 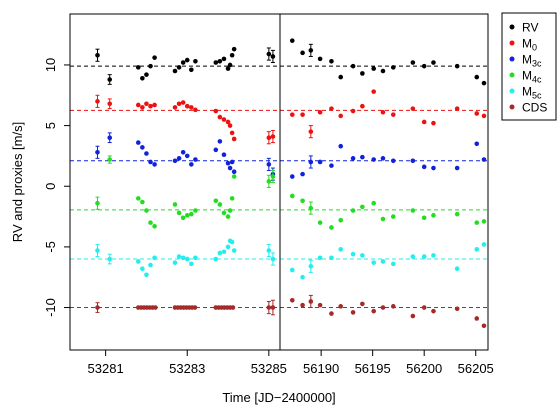 What do you see at coordinates (529, 66) in the screenshot?
I see `legend-box` at bounding box center [529, 66].